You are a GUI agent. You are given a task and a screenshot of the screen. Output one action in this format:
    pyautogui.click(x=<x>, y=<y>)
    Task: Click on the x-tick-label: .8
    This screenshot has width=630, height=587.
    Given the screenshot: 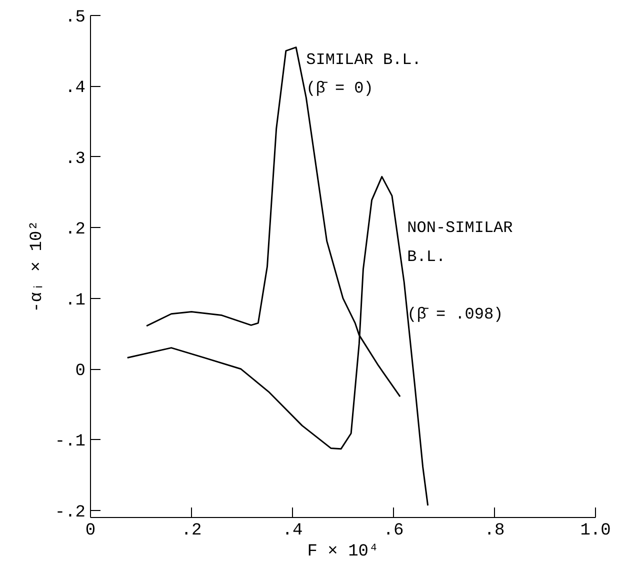 What is the action you would take?
    pyautogui.click(x=494, y=531)
    